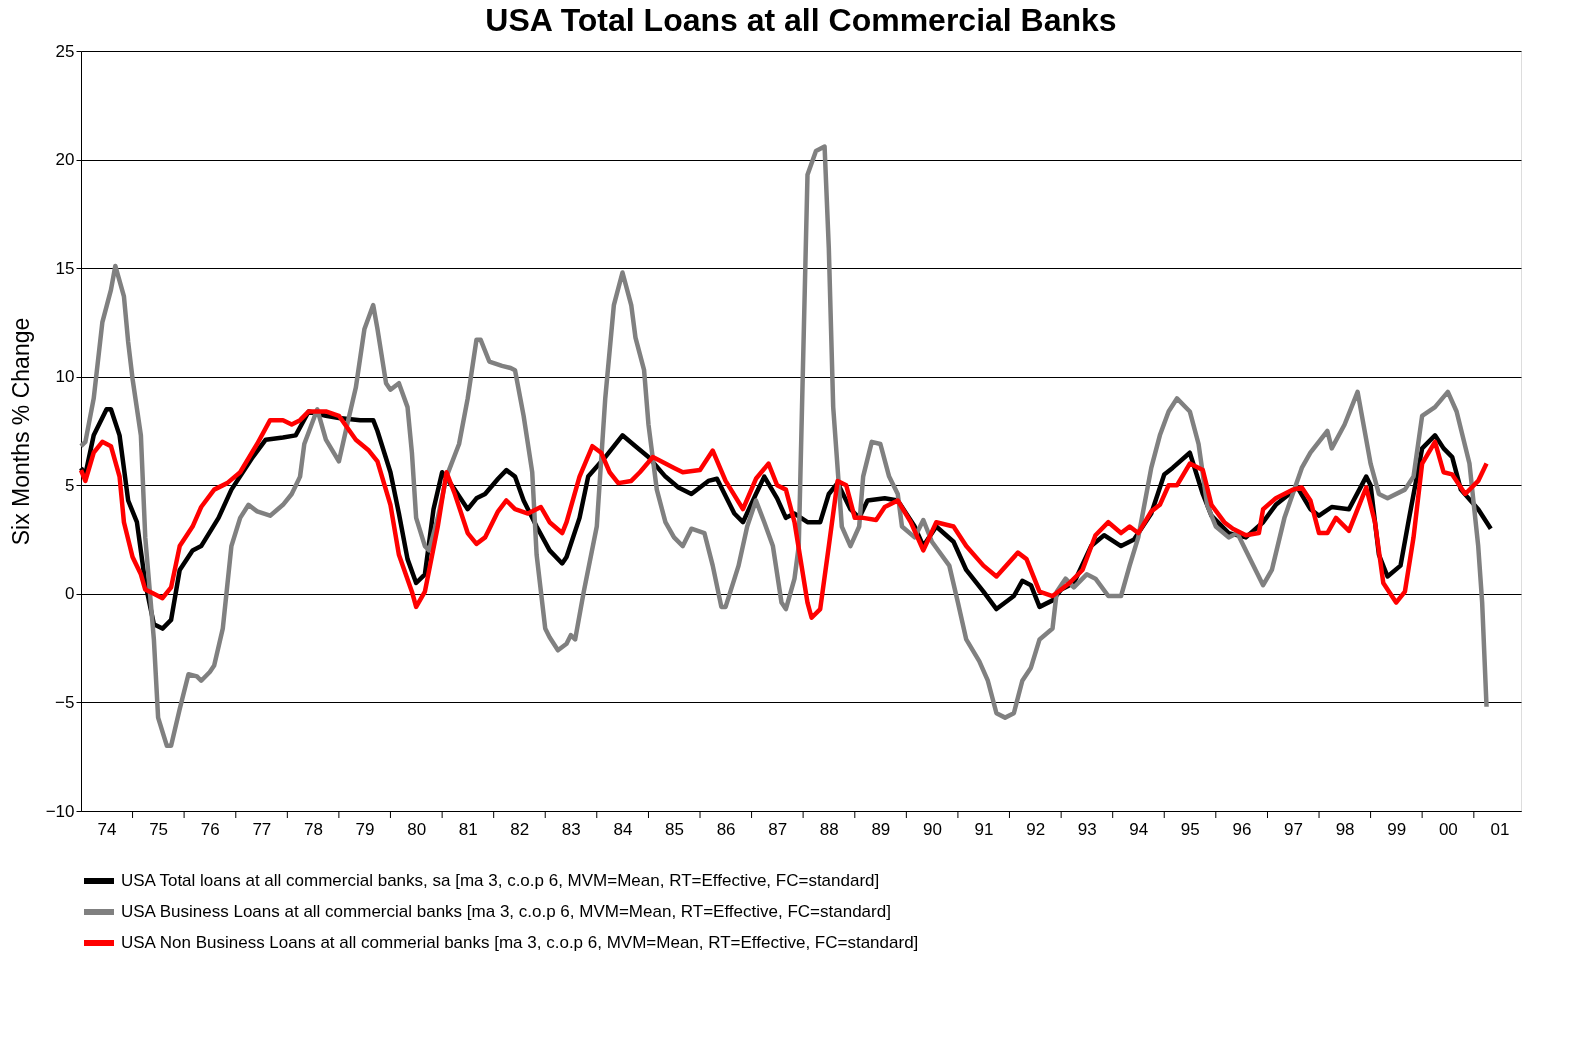 This screenshot has height=1042, width=1594. Describe the element at coordinates (365, 829) in the screenshot. I see `x-tick-label: 79` at that location.